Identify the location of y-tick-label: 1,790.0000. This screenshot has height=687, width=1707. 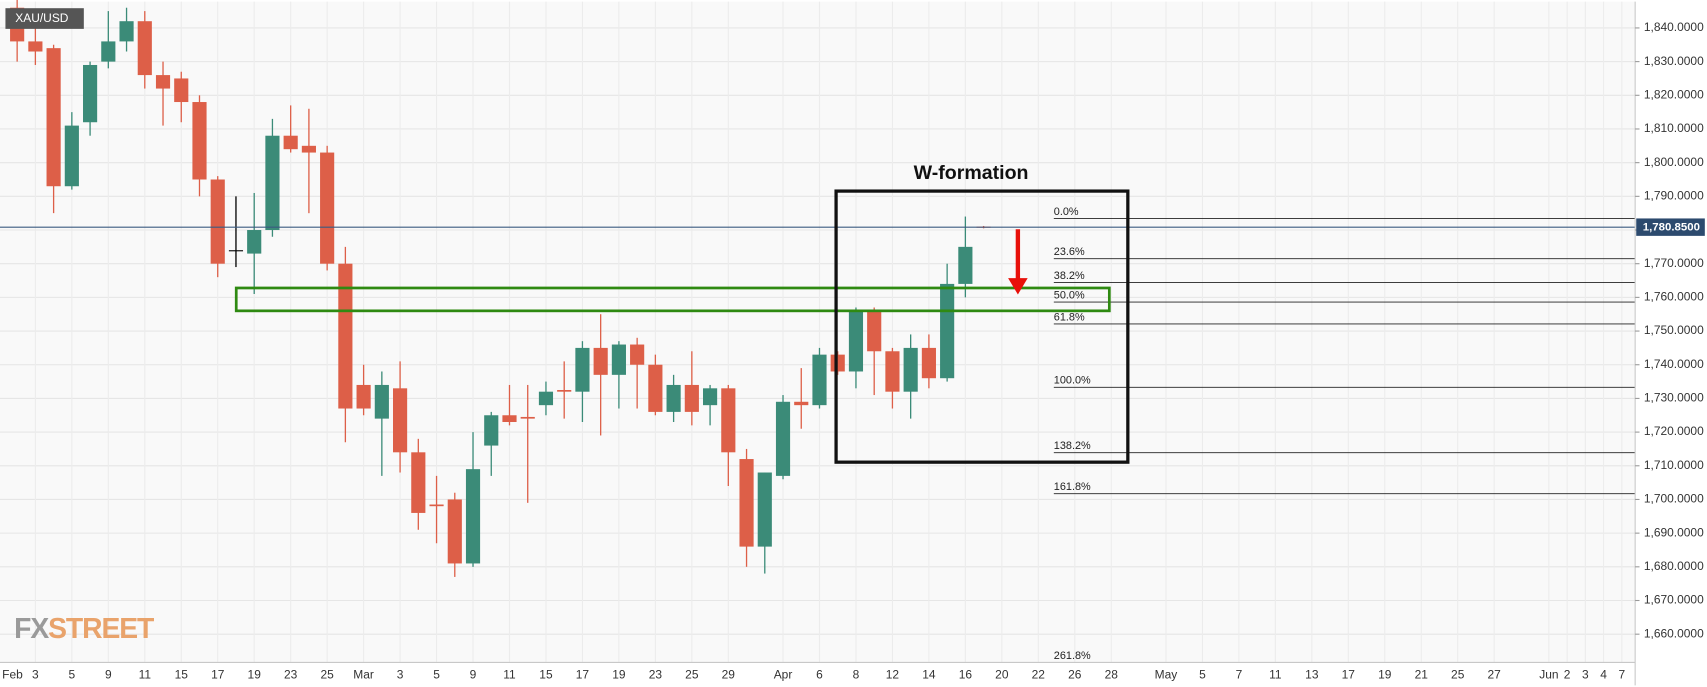
(1674, 195).